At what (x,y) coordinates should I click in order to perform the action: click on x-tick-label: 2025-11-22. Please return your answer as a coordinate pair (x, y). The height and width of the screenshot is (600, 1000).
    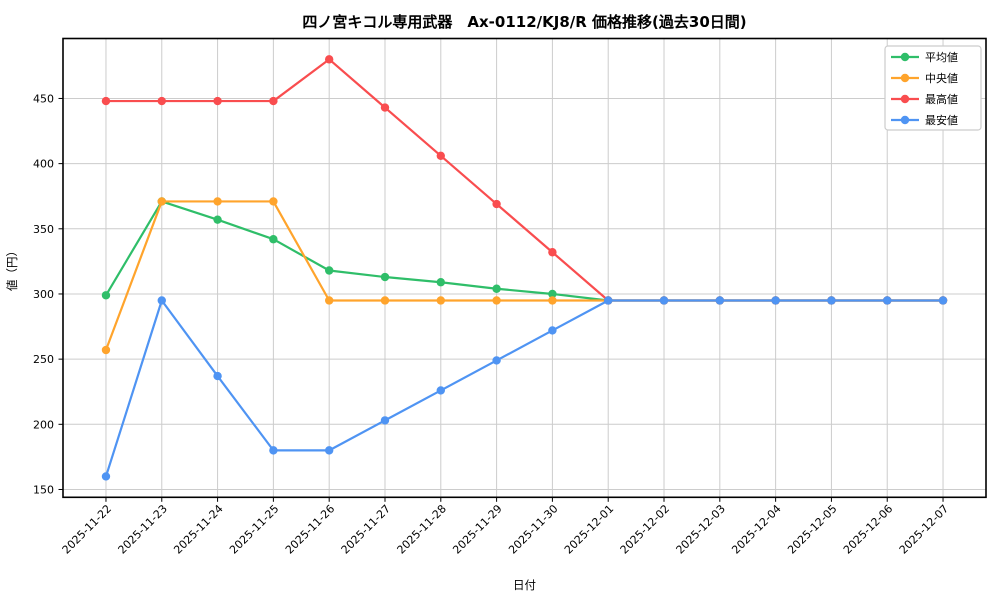
    Looking at the image, I should click on (87, 529).